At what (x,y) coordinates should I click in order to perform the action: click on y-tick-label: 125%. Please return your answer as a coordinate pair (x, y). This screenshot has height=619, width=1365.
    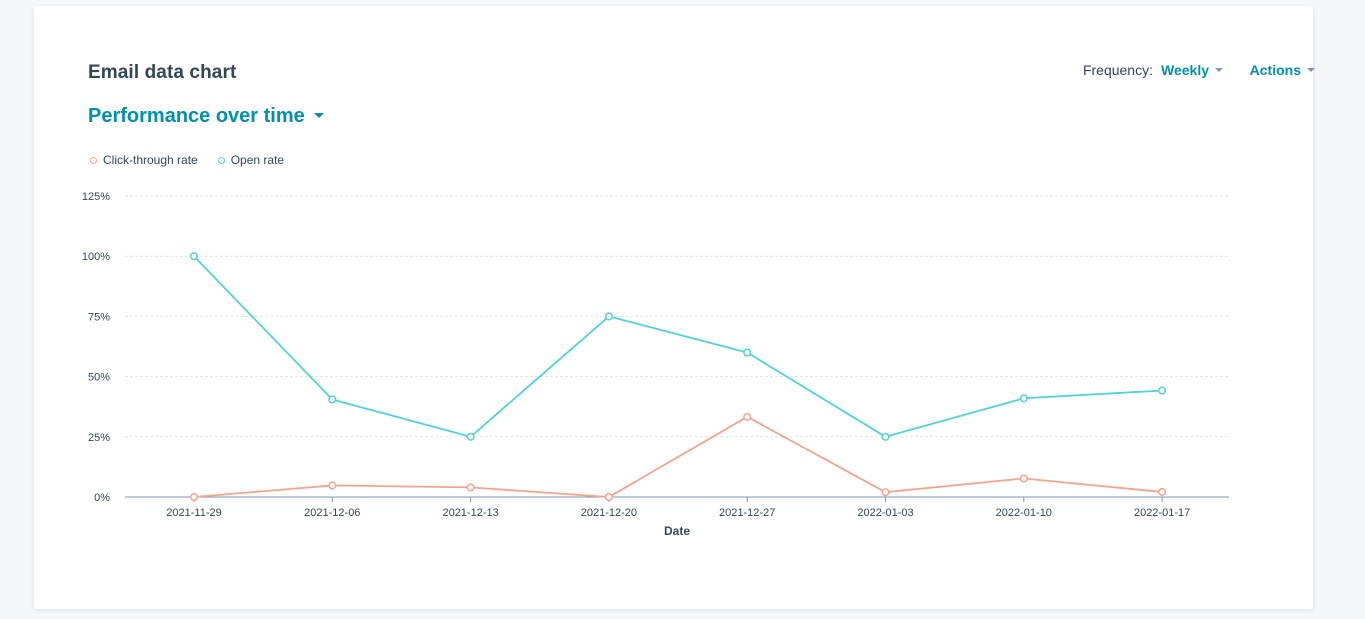
    Looking at the image, I should click on (96, 197).